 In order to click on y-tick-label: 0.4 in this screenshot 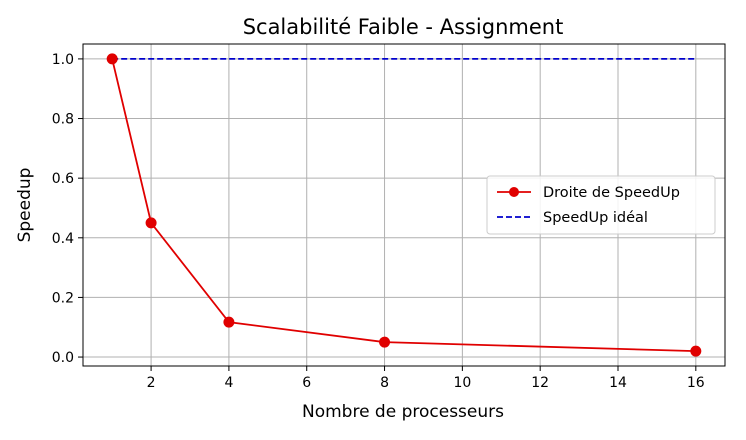, I will do `click(63, 239)`.